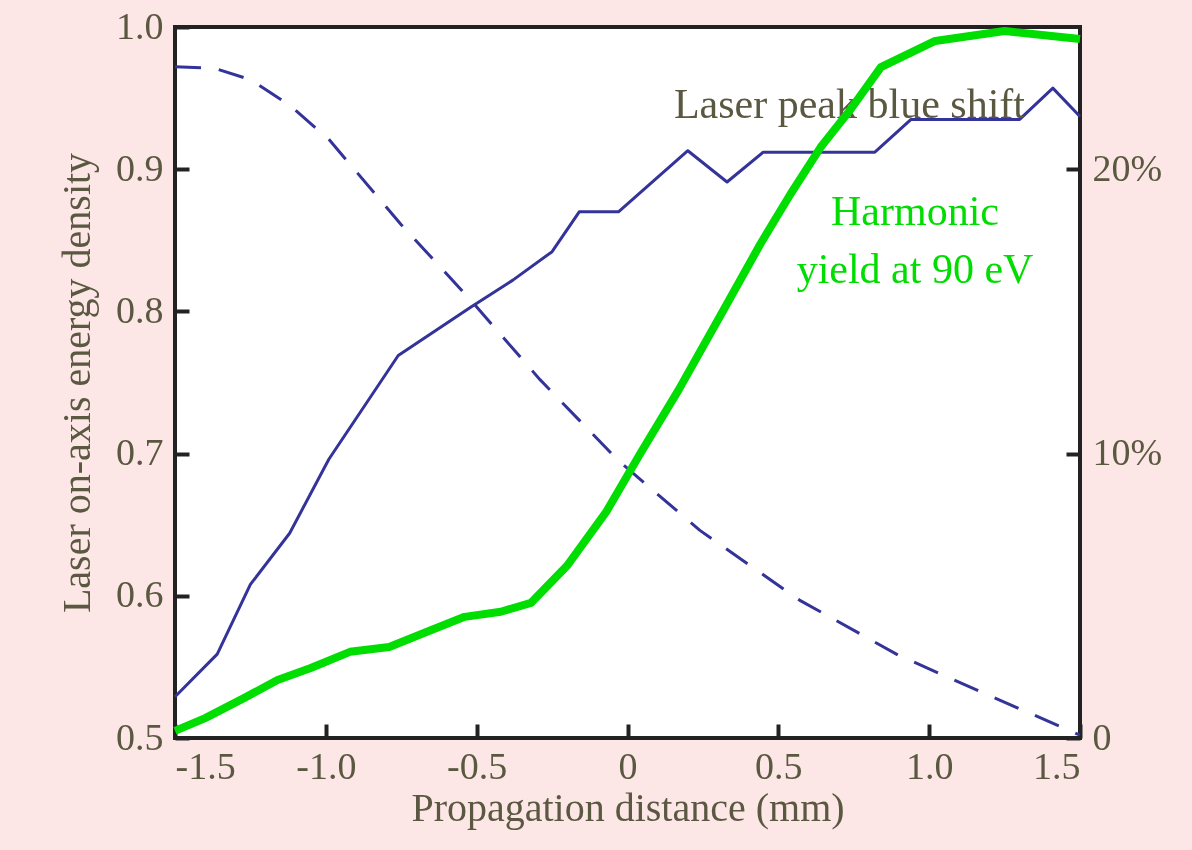 The image size is (1192, 850). Describe the element at coordinates (779, 765) in the screenshot. I see `x-tick-label: 0.5` at that location.